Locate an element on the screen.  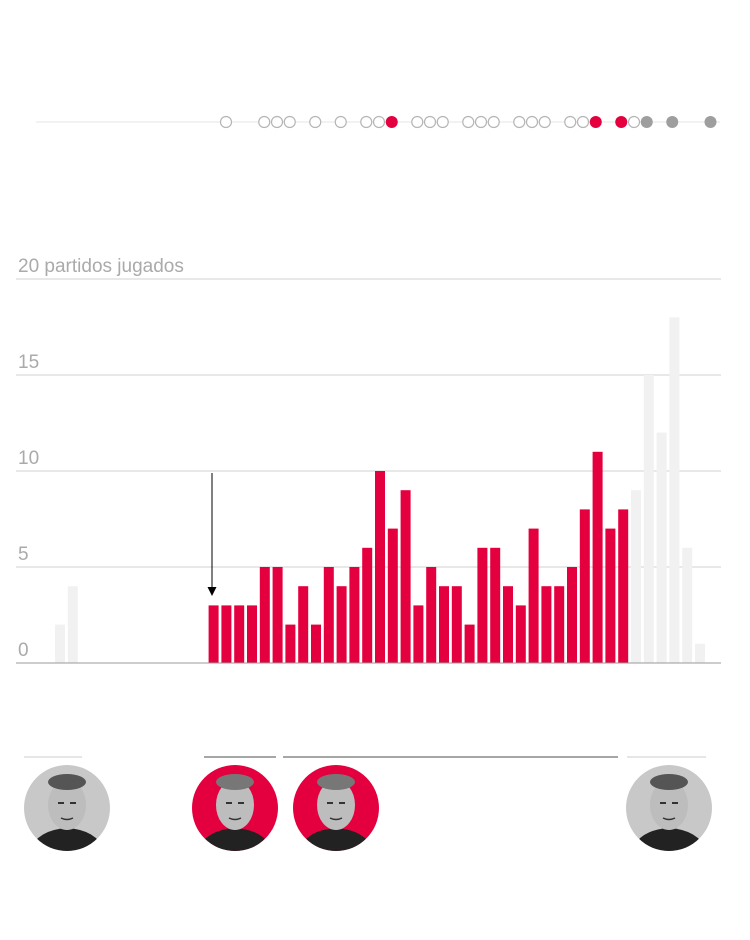
coach-portraits is located at coordinates (368, 808).